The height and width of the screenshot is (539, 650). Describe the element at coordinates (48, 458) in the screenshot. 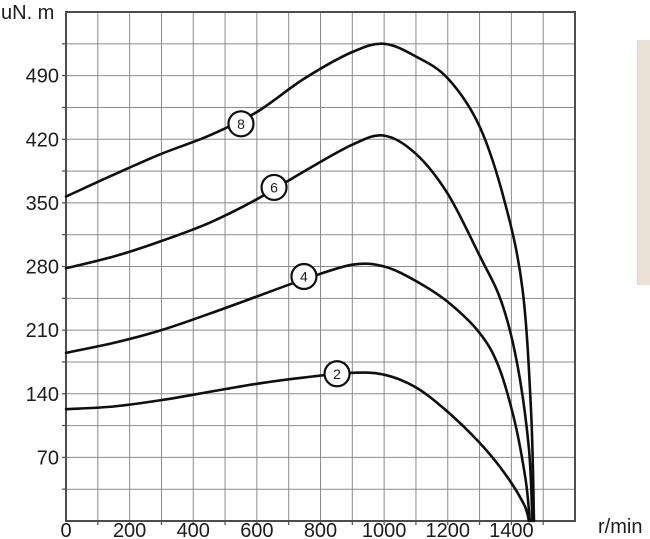

I see `y-tick-label: 70` at that location.